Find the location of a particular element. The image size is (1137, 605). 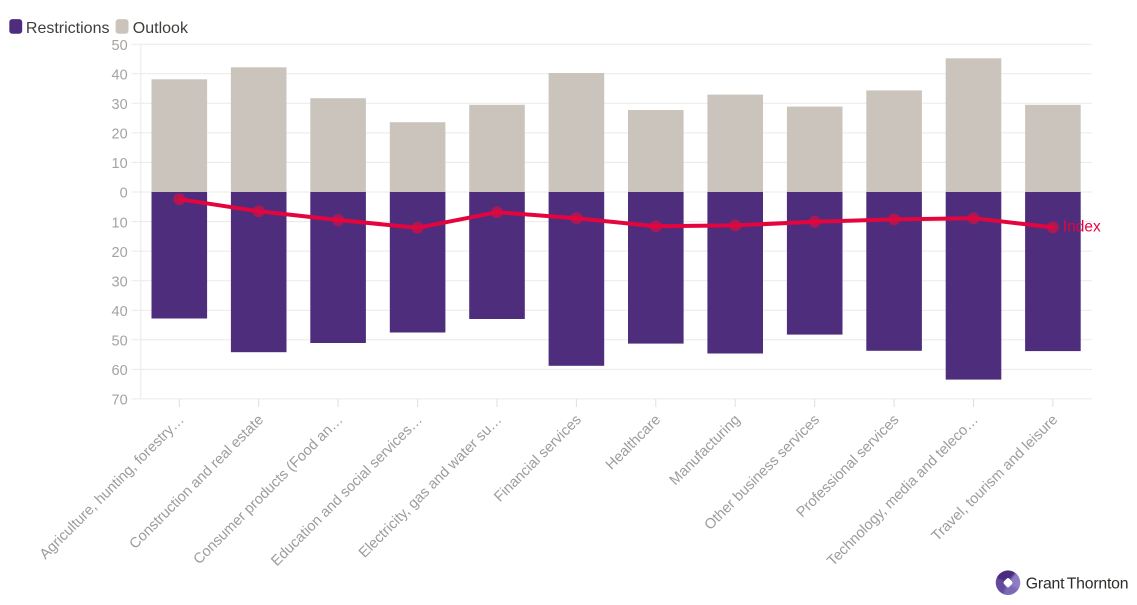

svg-text: 70 is located at coordinates (120, 401).